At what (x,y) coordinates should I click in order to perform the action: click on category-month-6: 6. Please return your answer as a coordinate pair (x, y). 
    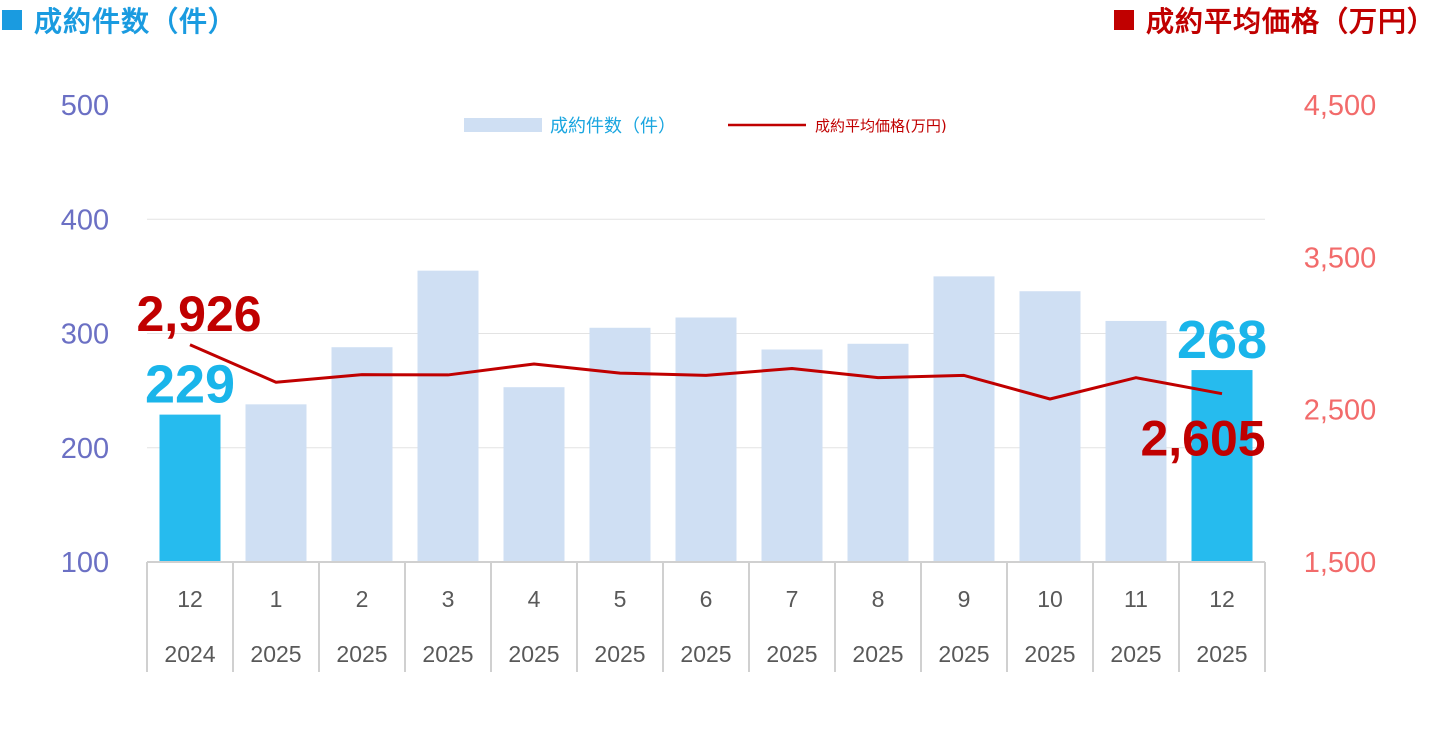
    Looking at the image, I should click on (706, 599).